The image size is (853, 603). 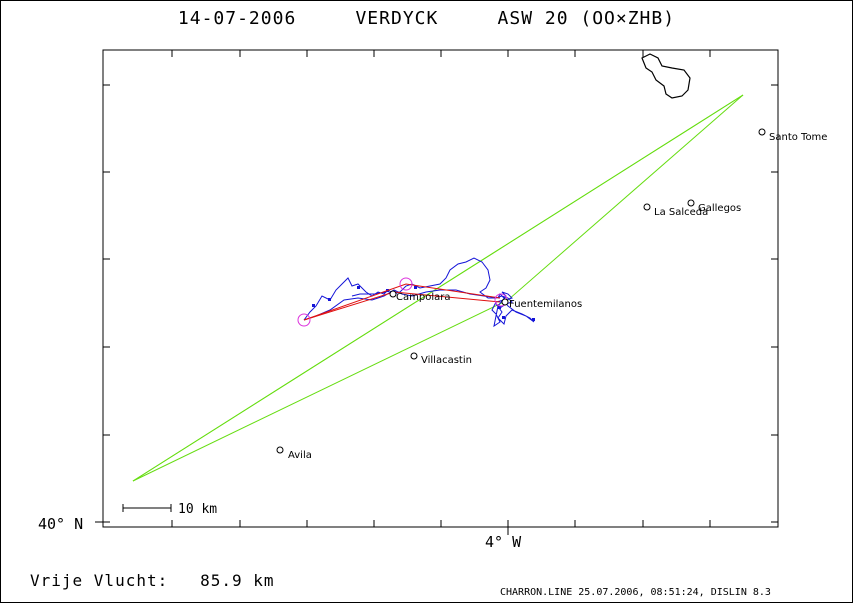 What do you see at coordinates (414, 356) in the screenshot?
I see `place-marker-villacastin` at bounding box center [414, 356].